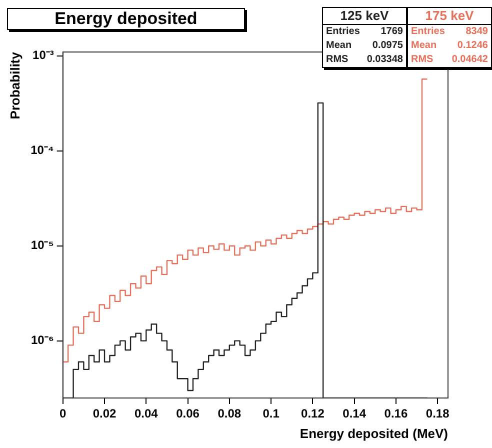  I want to click on text: Entries 8349, so click(449, 31).